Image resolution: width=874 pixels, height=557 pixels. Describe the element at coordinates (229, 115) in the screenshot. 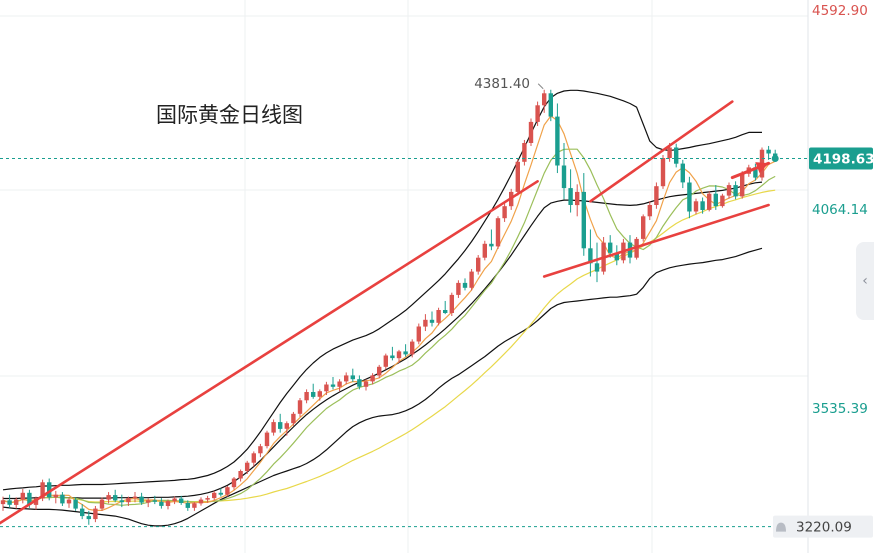

I see `chart-title: 国际黄金日线图` at that location.